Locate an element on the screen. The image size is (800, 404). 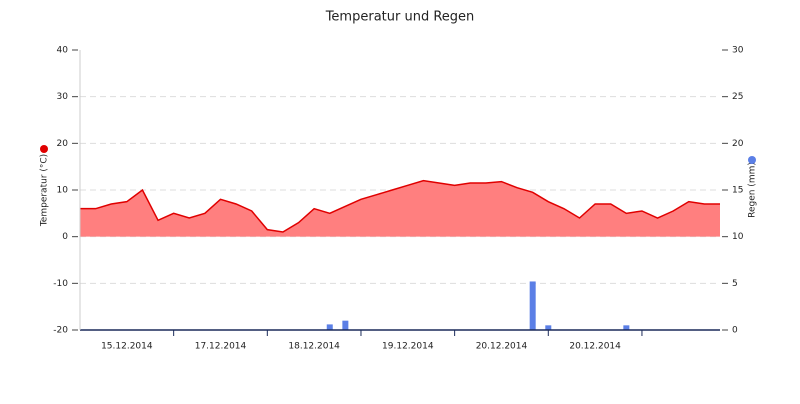
x-tick-label: 15.12.2014 is located at coordinates (127, 347).